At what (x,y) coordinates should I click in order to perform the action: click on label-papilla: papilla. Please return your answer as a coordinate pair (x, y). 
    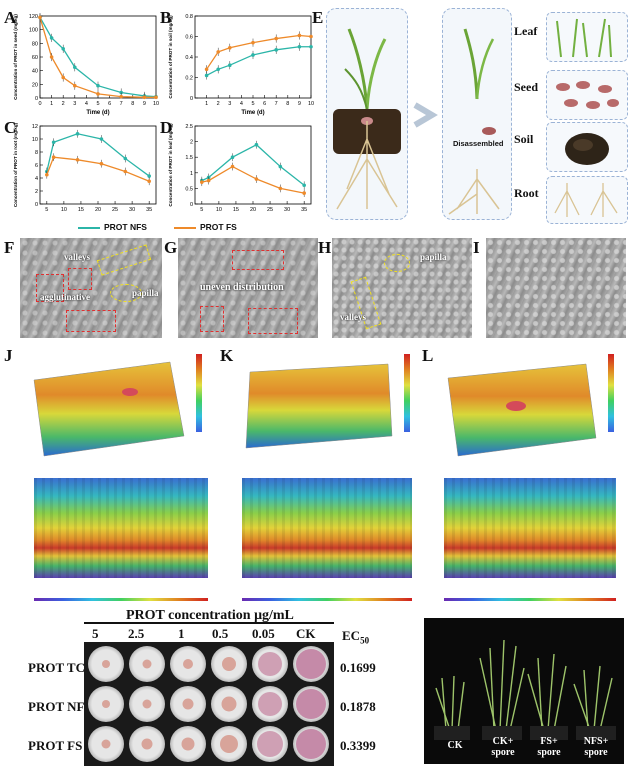
    Looking at the image, I should click on (433, 257).